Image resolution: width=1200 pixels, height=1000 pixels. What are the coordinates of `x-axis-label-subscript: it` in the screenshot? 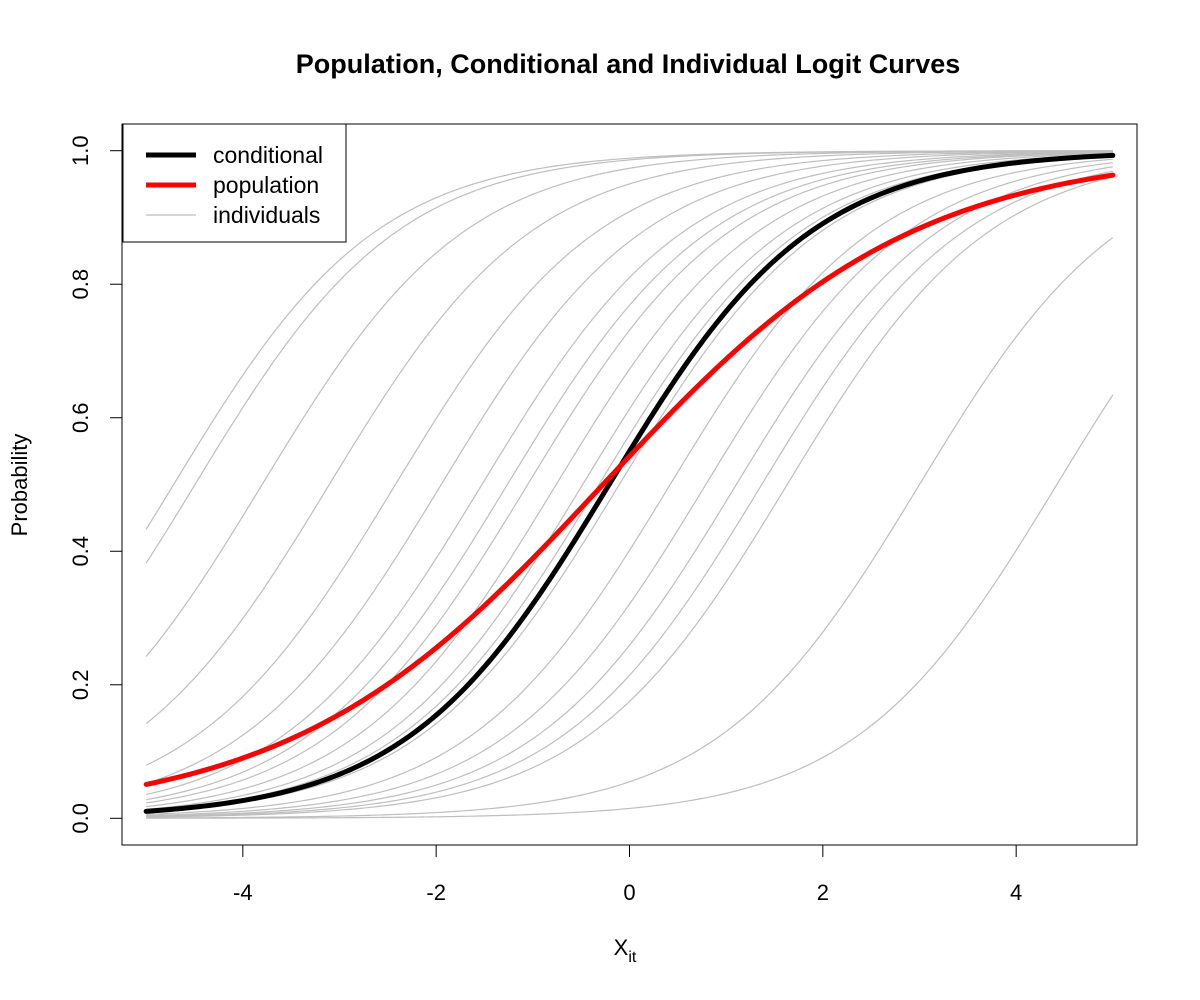 It's located at (632, 957).